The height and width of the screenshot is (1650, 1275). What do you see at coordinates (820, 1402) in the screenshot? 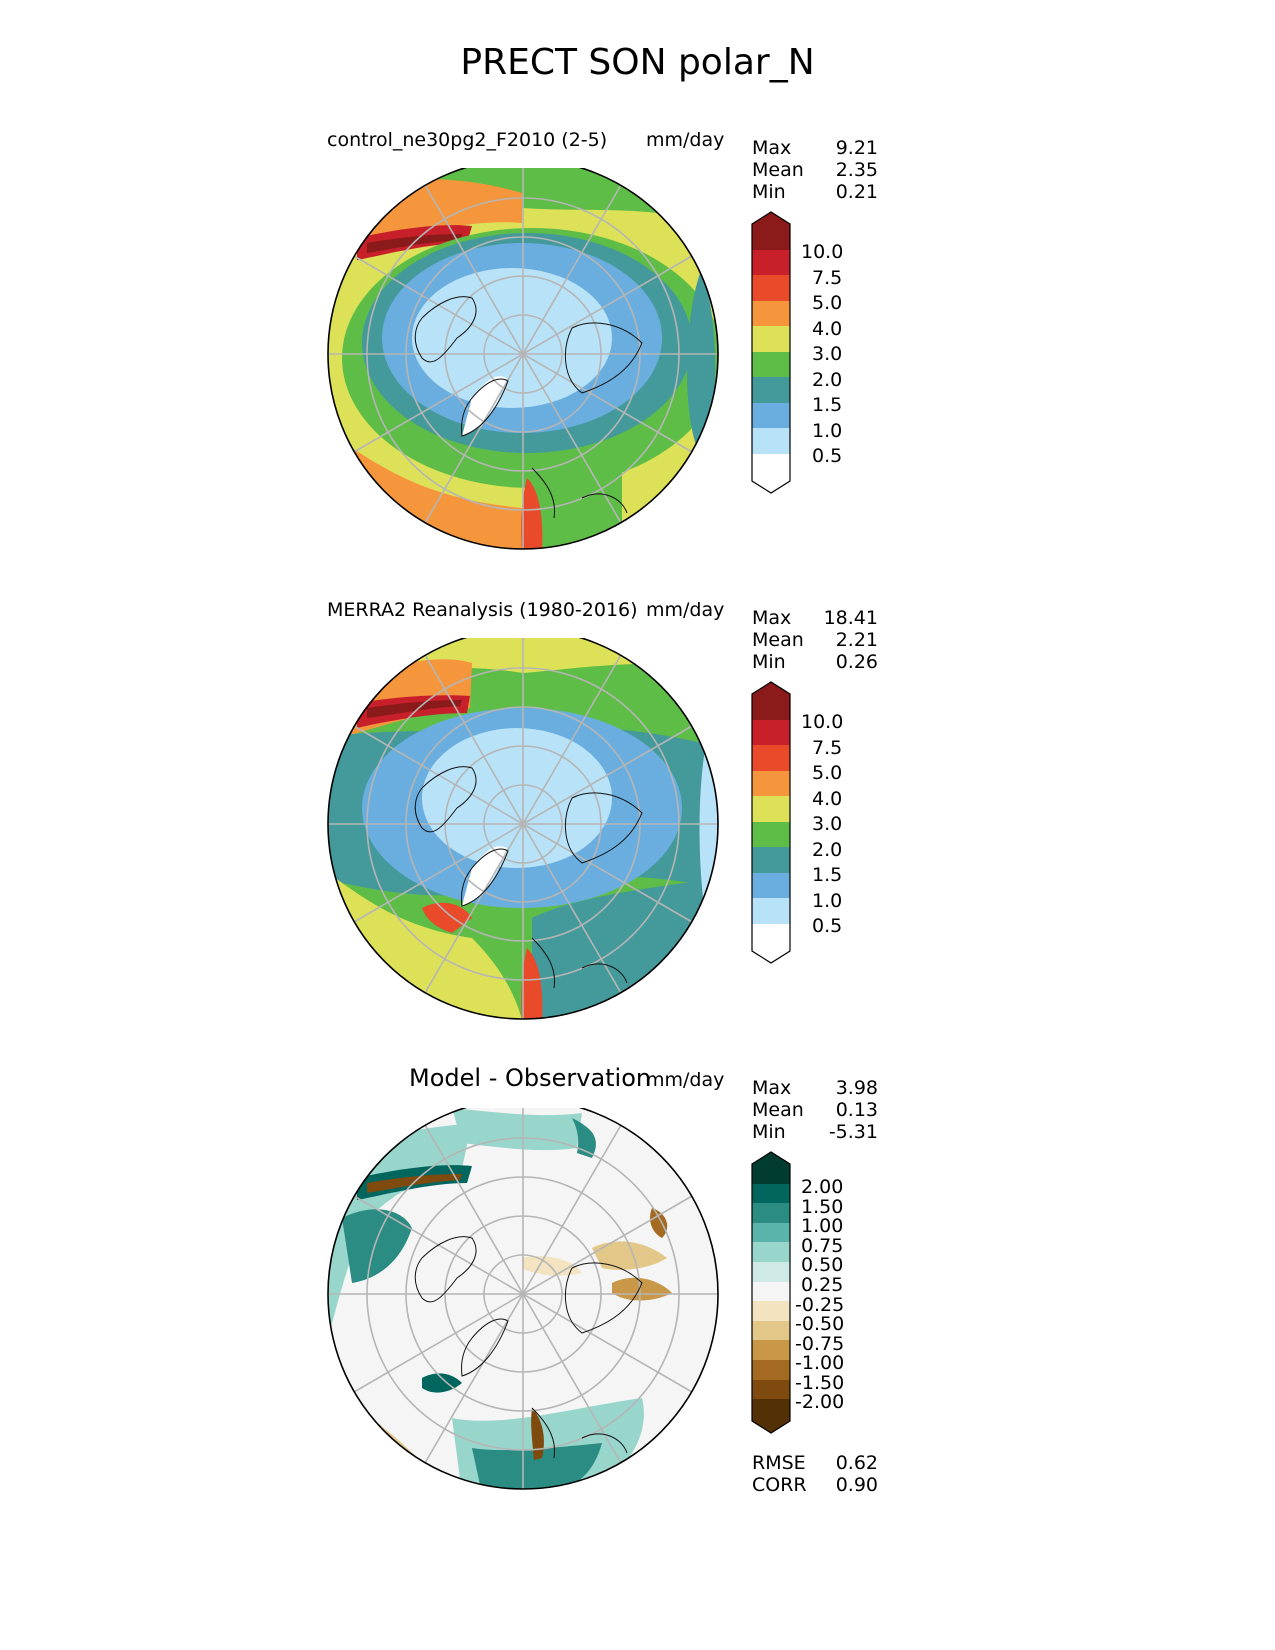
I see `colorbar-tick-label: -2.00` at bounding box center [820, 1402].